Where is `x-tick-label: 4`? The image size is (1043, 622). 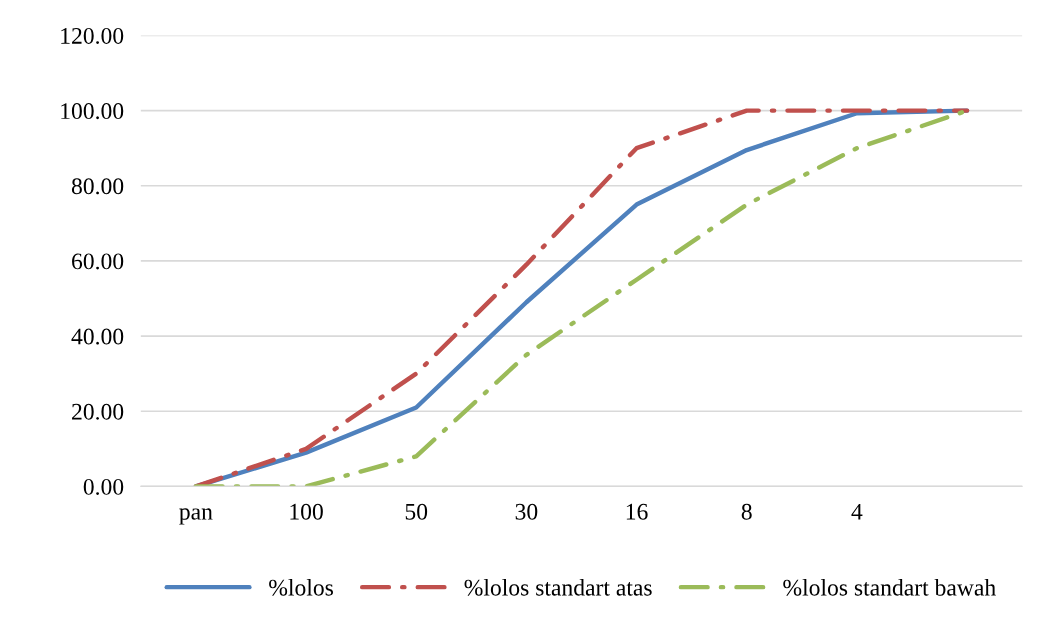
x-tick-label: 4 is located at coordinates (857, 511).